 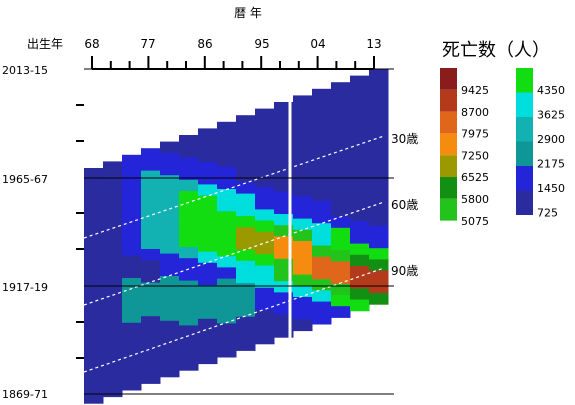 What do you see at coordinates (25, 70) in the screenshot?
I see `y-tick-label-2013: 2013-15` at bounding box center [25, 70].